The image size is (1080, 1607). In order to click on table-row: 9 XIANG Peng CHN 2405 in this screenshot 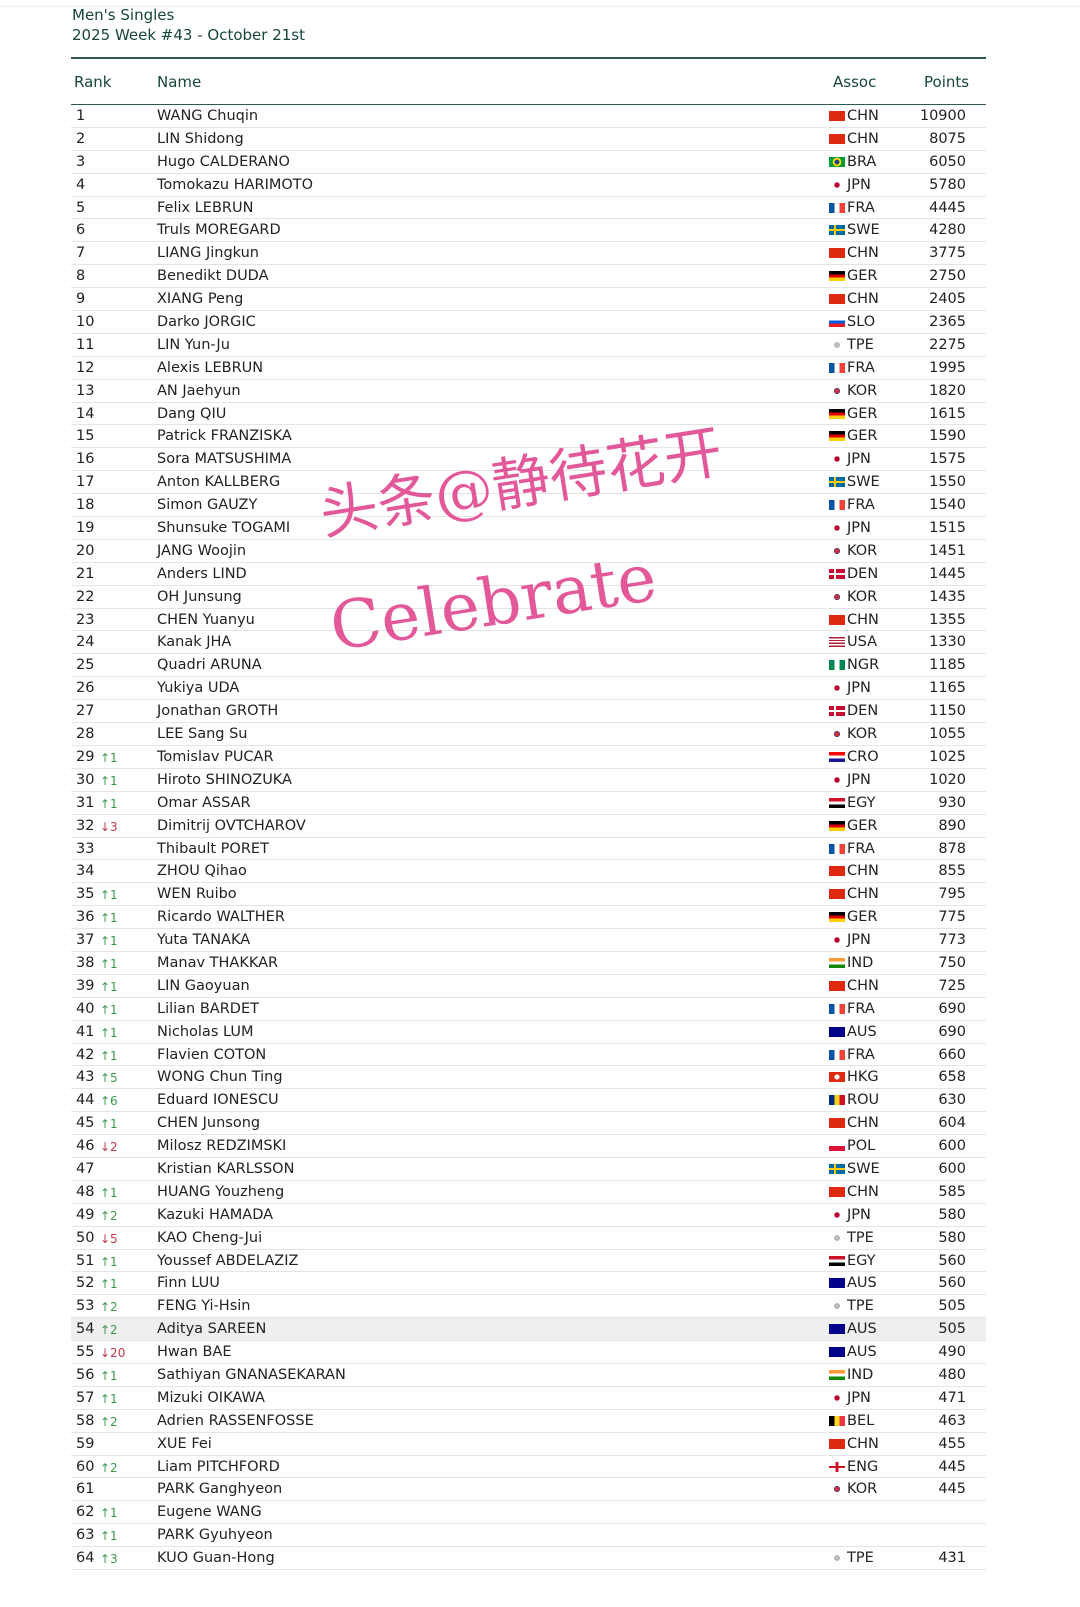, I will do `click(528, 300)`.